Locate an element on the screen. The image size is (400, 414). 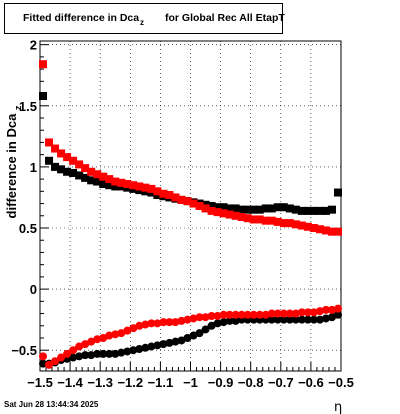
chart-title-rest: for Global Rec All EtapT is located at coordinates (225, 18).